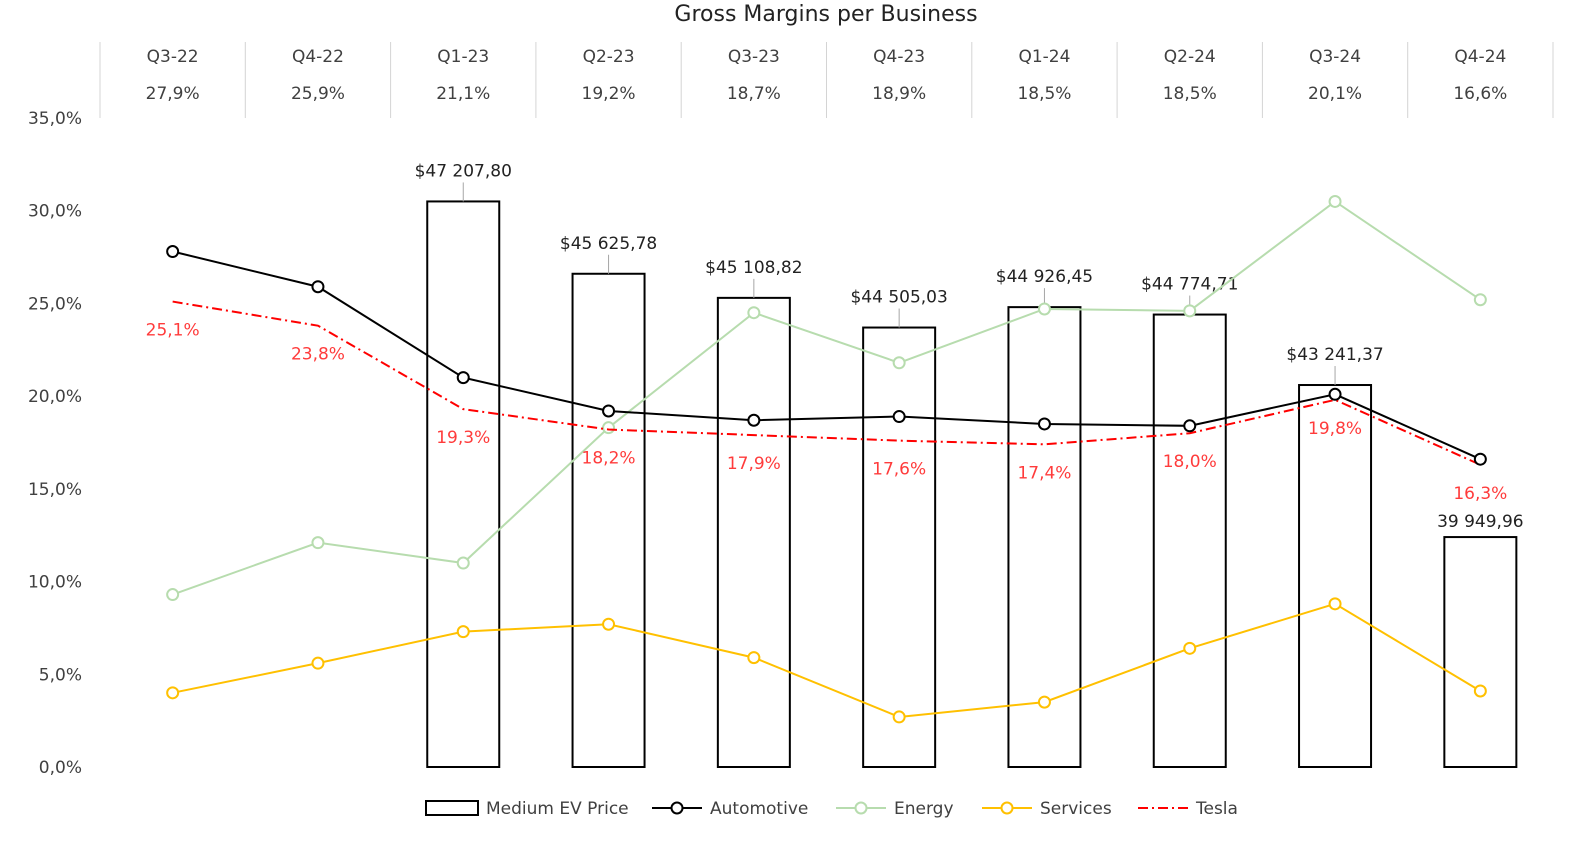  I want to click on tesla-value-label: 18,2%, so click(609, 459).